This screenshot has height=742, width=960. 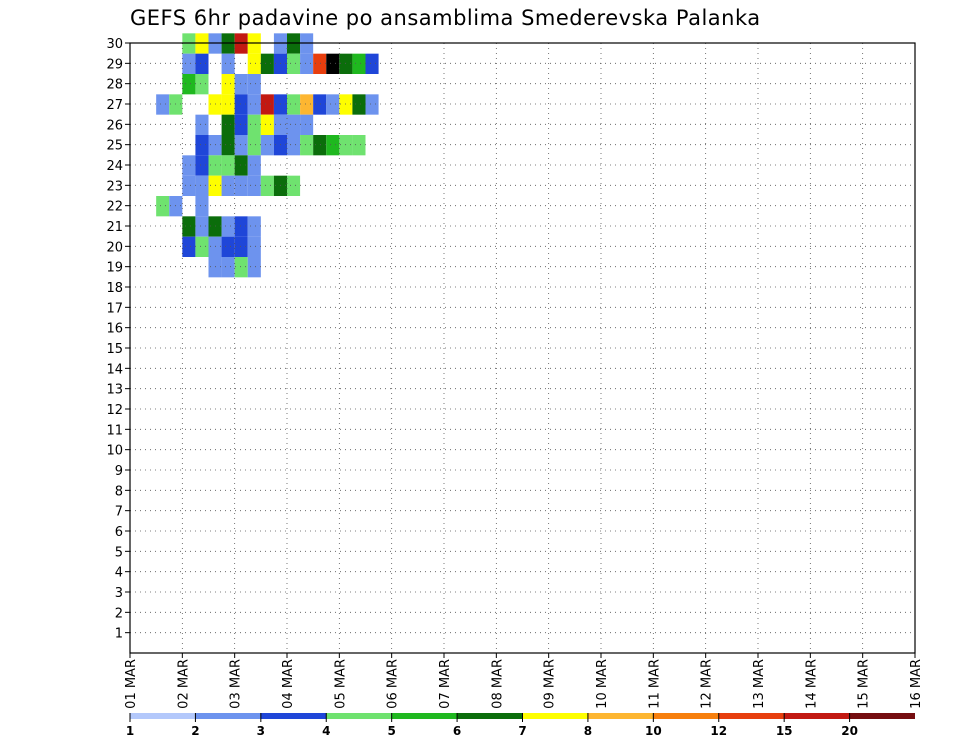 I want to click on colorbar-label: 1, so click(x=130, y=731).